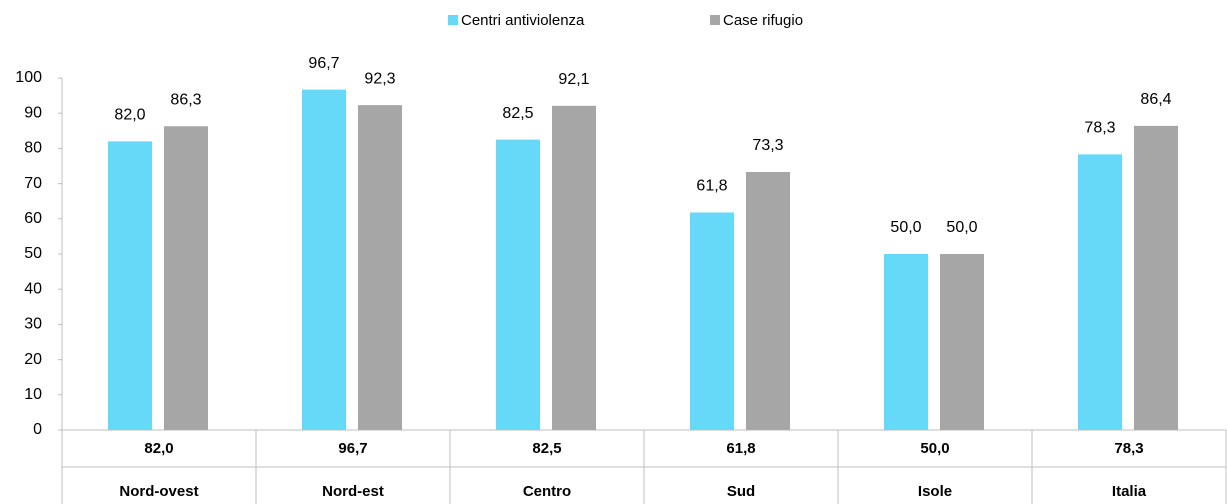  I want to click on y-tick-label: 30, so click(33, 324).